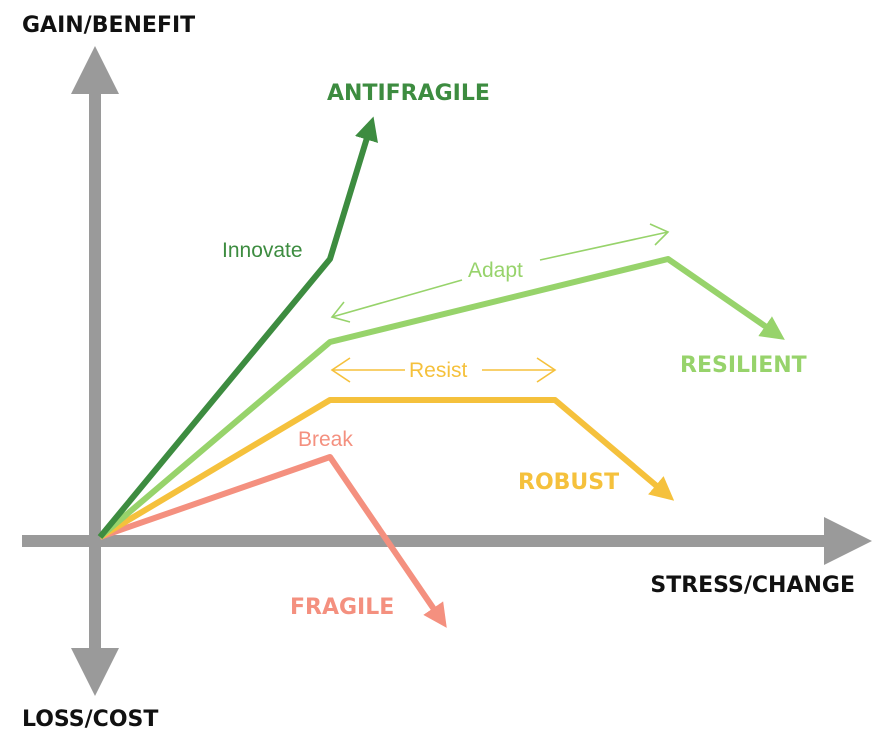 The height and width of the screenshot is (742, 883). I want to click on resist-range-arrow, so click(443, 370).